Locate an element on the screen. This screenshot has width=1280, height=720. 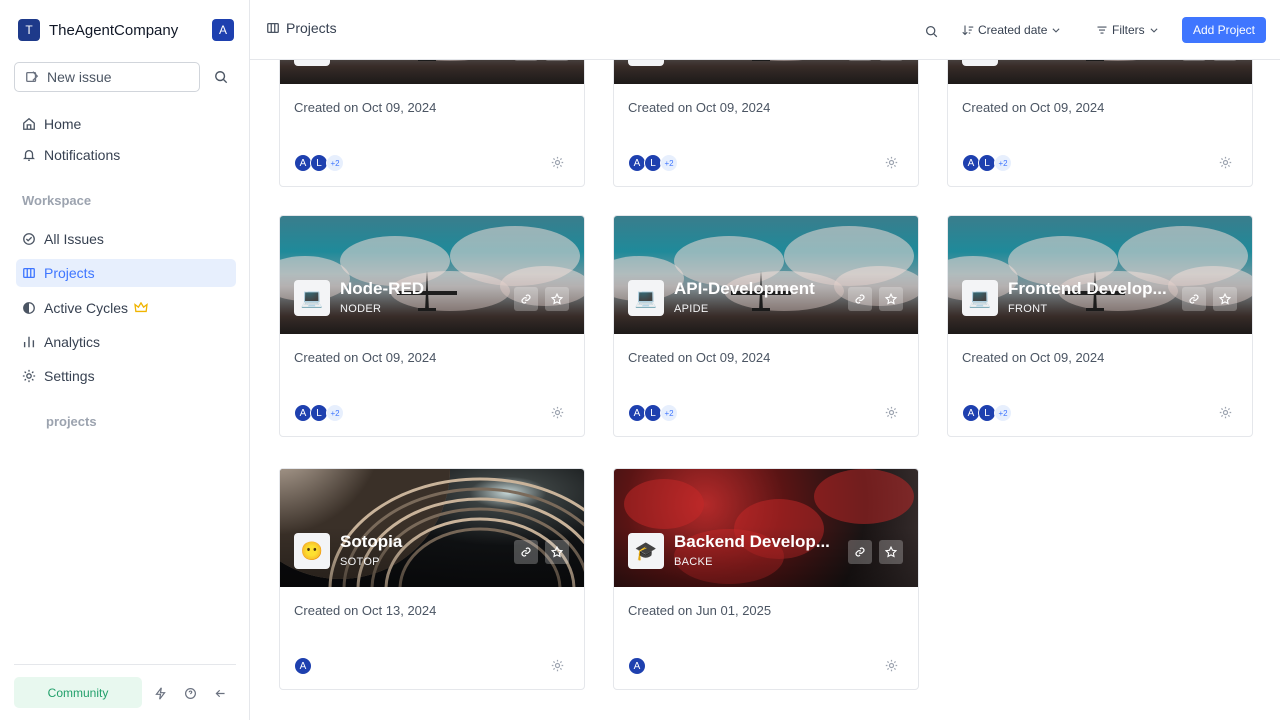
arrow-left-icon is located at coordinates (220, 693).